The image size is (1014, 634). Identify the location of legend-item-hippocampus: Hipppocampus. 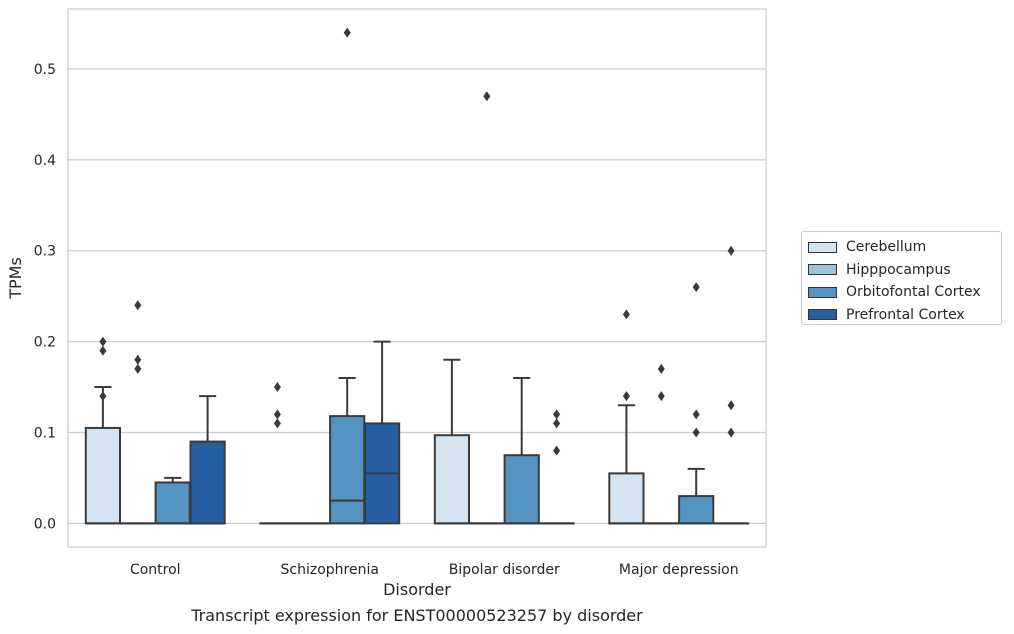
(904, 270).